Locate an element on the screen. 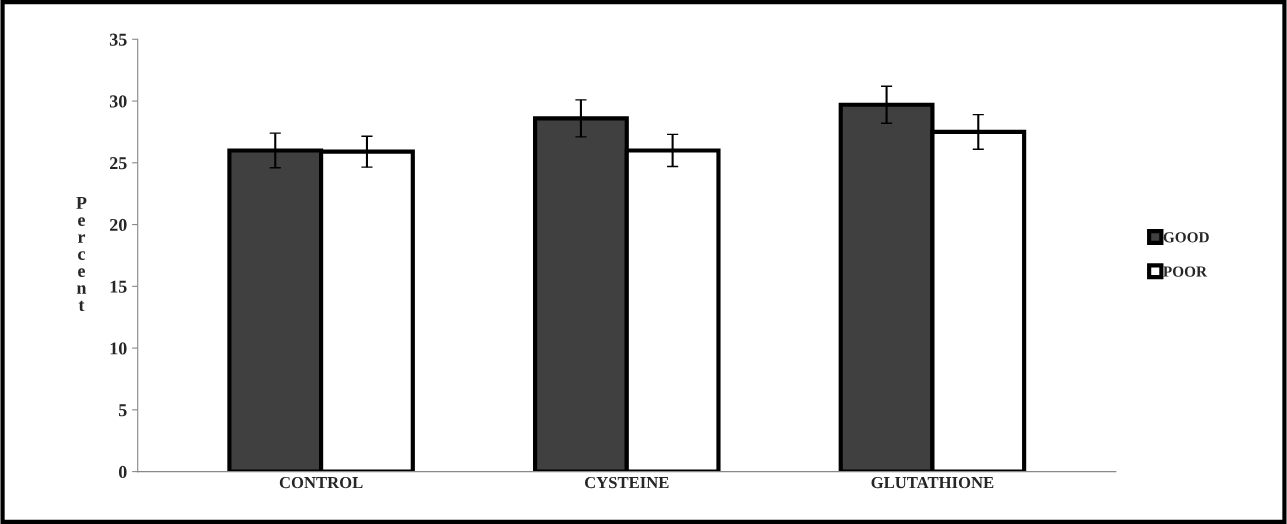 Image resolution: width=1287 pixels, height=524 pixels. y-tick-label: 30 is located at coordinates (118, 101).